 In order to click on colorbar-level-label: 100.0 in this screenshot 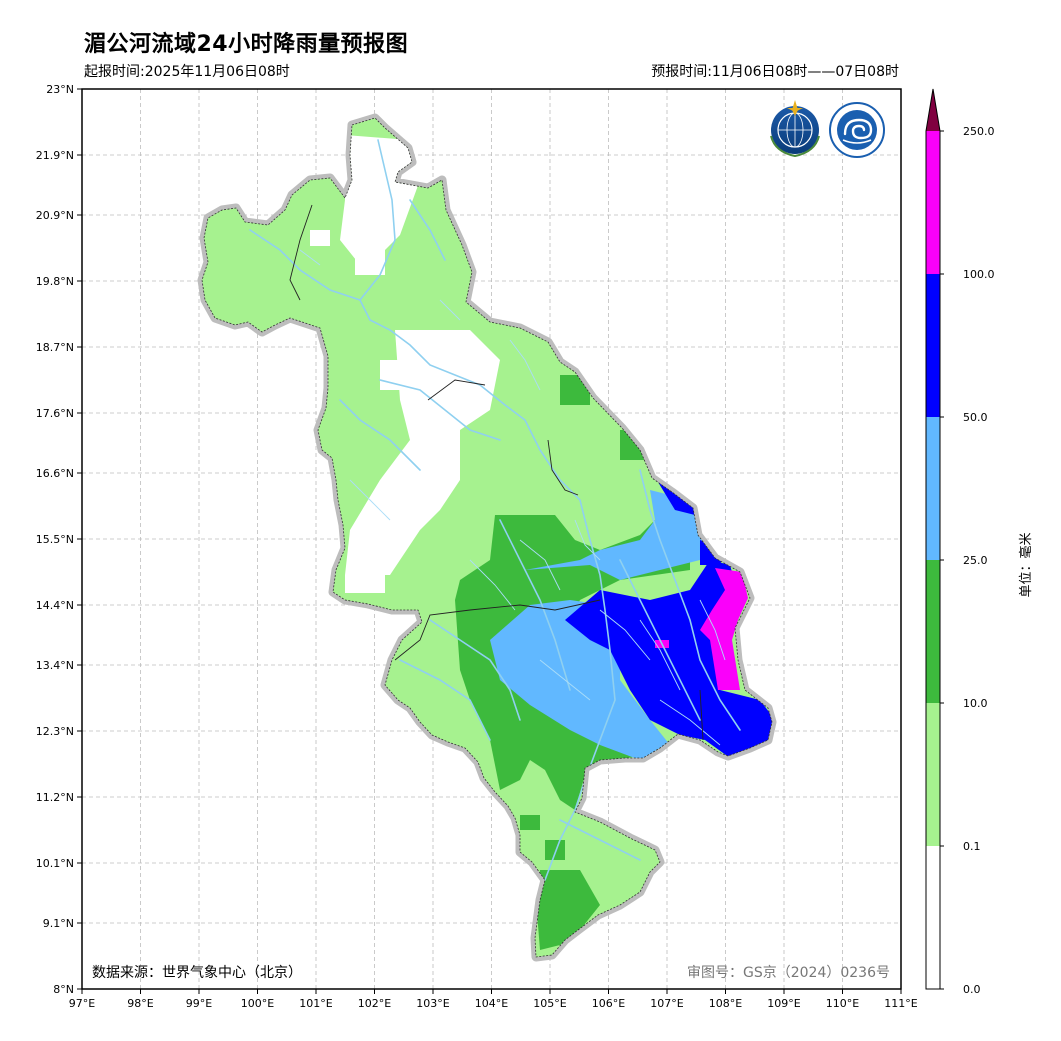, I will do `click(979, 274)`.